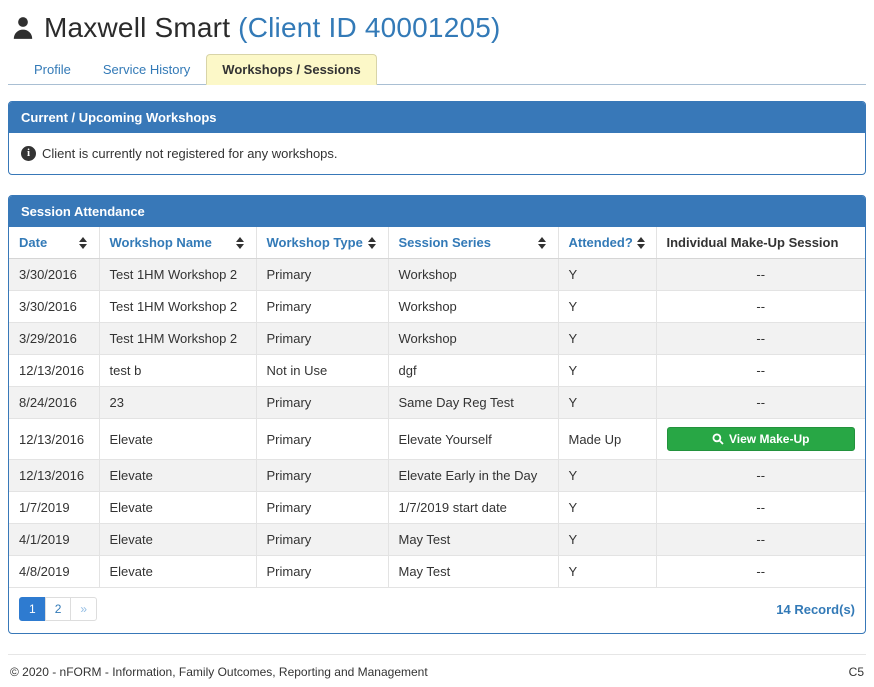 This screenshot has height=687, width=874. I want to click on cell-date: 8/24/2016, so click(54, 402).